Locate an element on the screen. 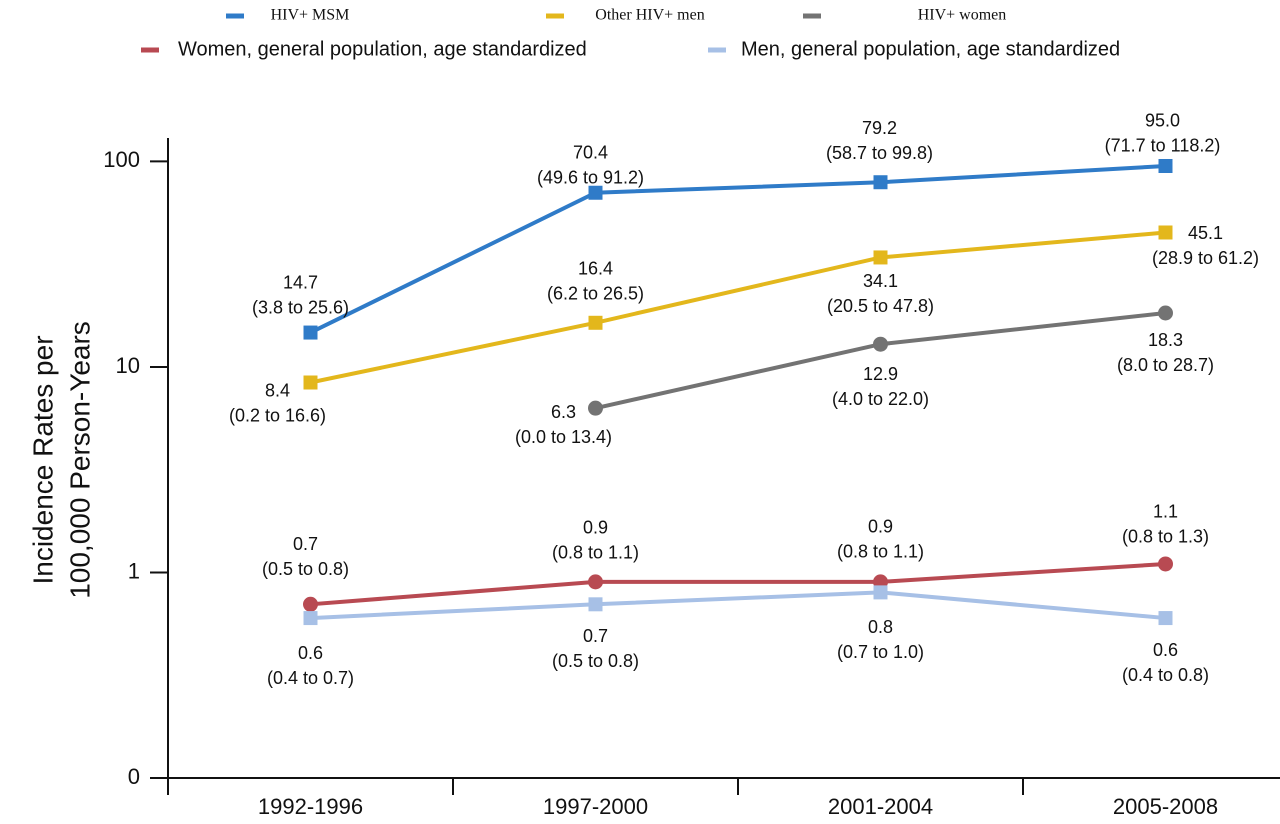 This screenshot has width=1280, height=824. interval-label: (20.5 to 47.8) is located at coordinates (880, 306).